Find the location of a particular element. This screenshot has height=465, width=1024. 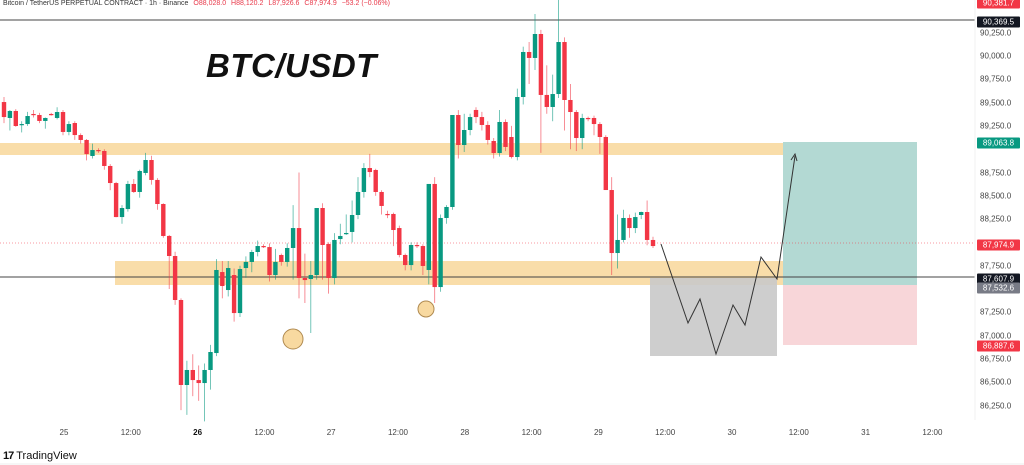

price-badge: 87,607.9 is located at coordinates (998, 279).